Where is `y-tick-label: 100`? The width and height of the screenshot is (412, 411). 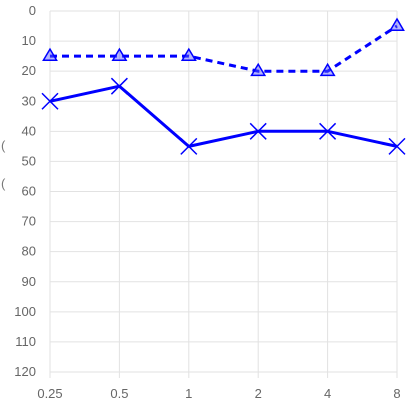
y-tick-label: 100 is located at coordinates (25, 311).